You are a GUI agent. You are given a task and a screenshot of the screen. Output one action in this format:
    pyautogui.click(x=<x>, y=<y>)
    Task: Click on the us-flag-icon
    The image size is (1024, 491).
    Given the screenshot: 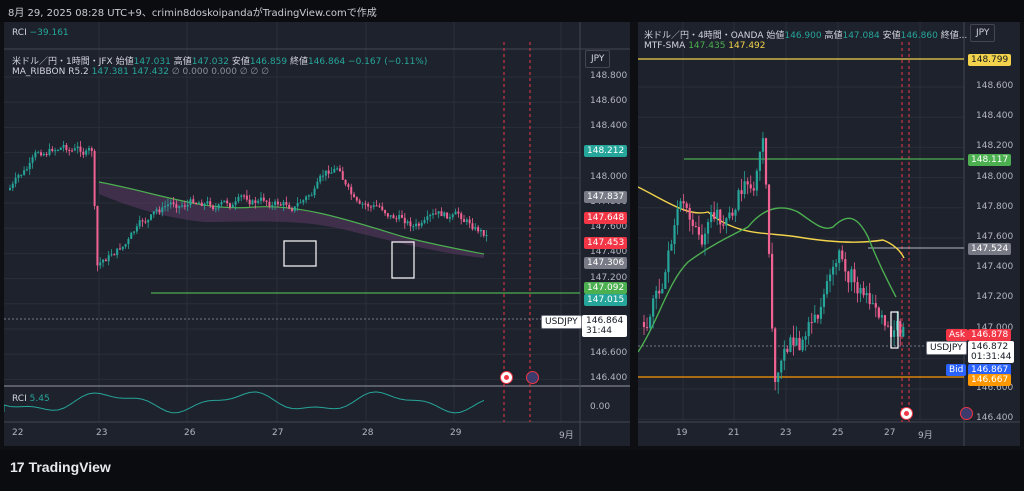 What is the action you would take?
    pyautogui.click(x=532, y=377)
    